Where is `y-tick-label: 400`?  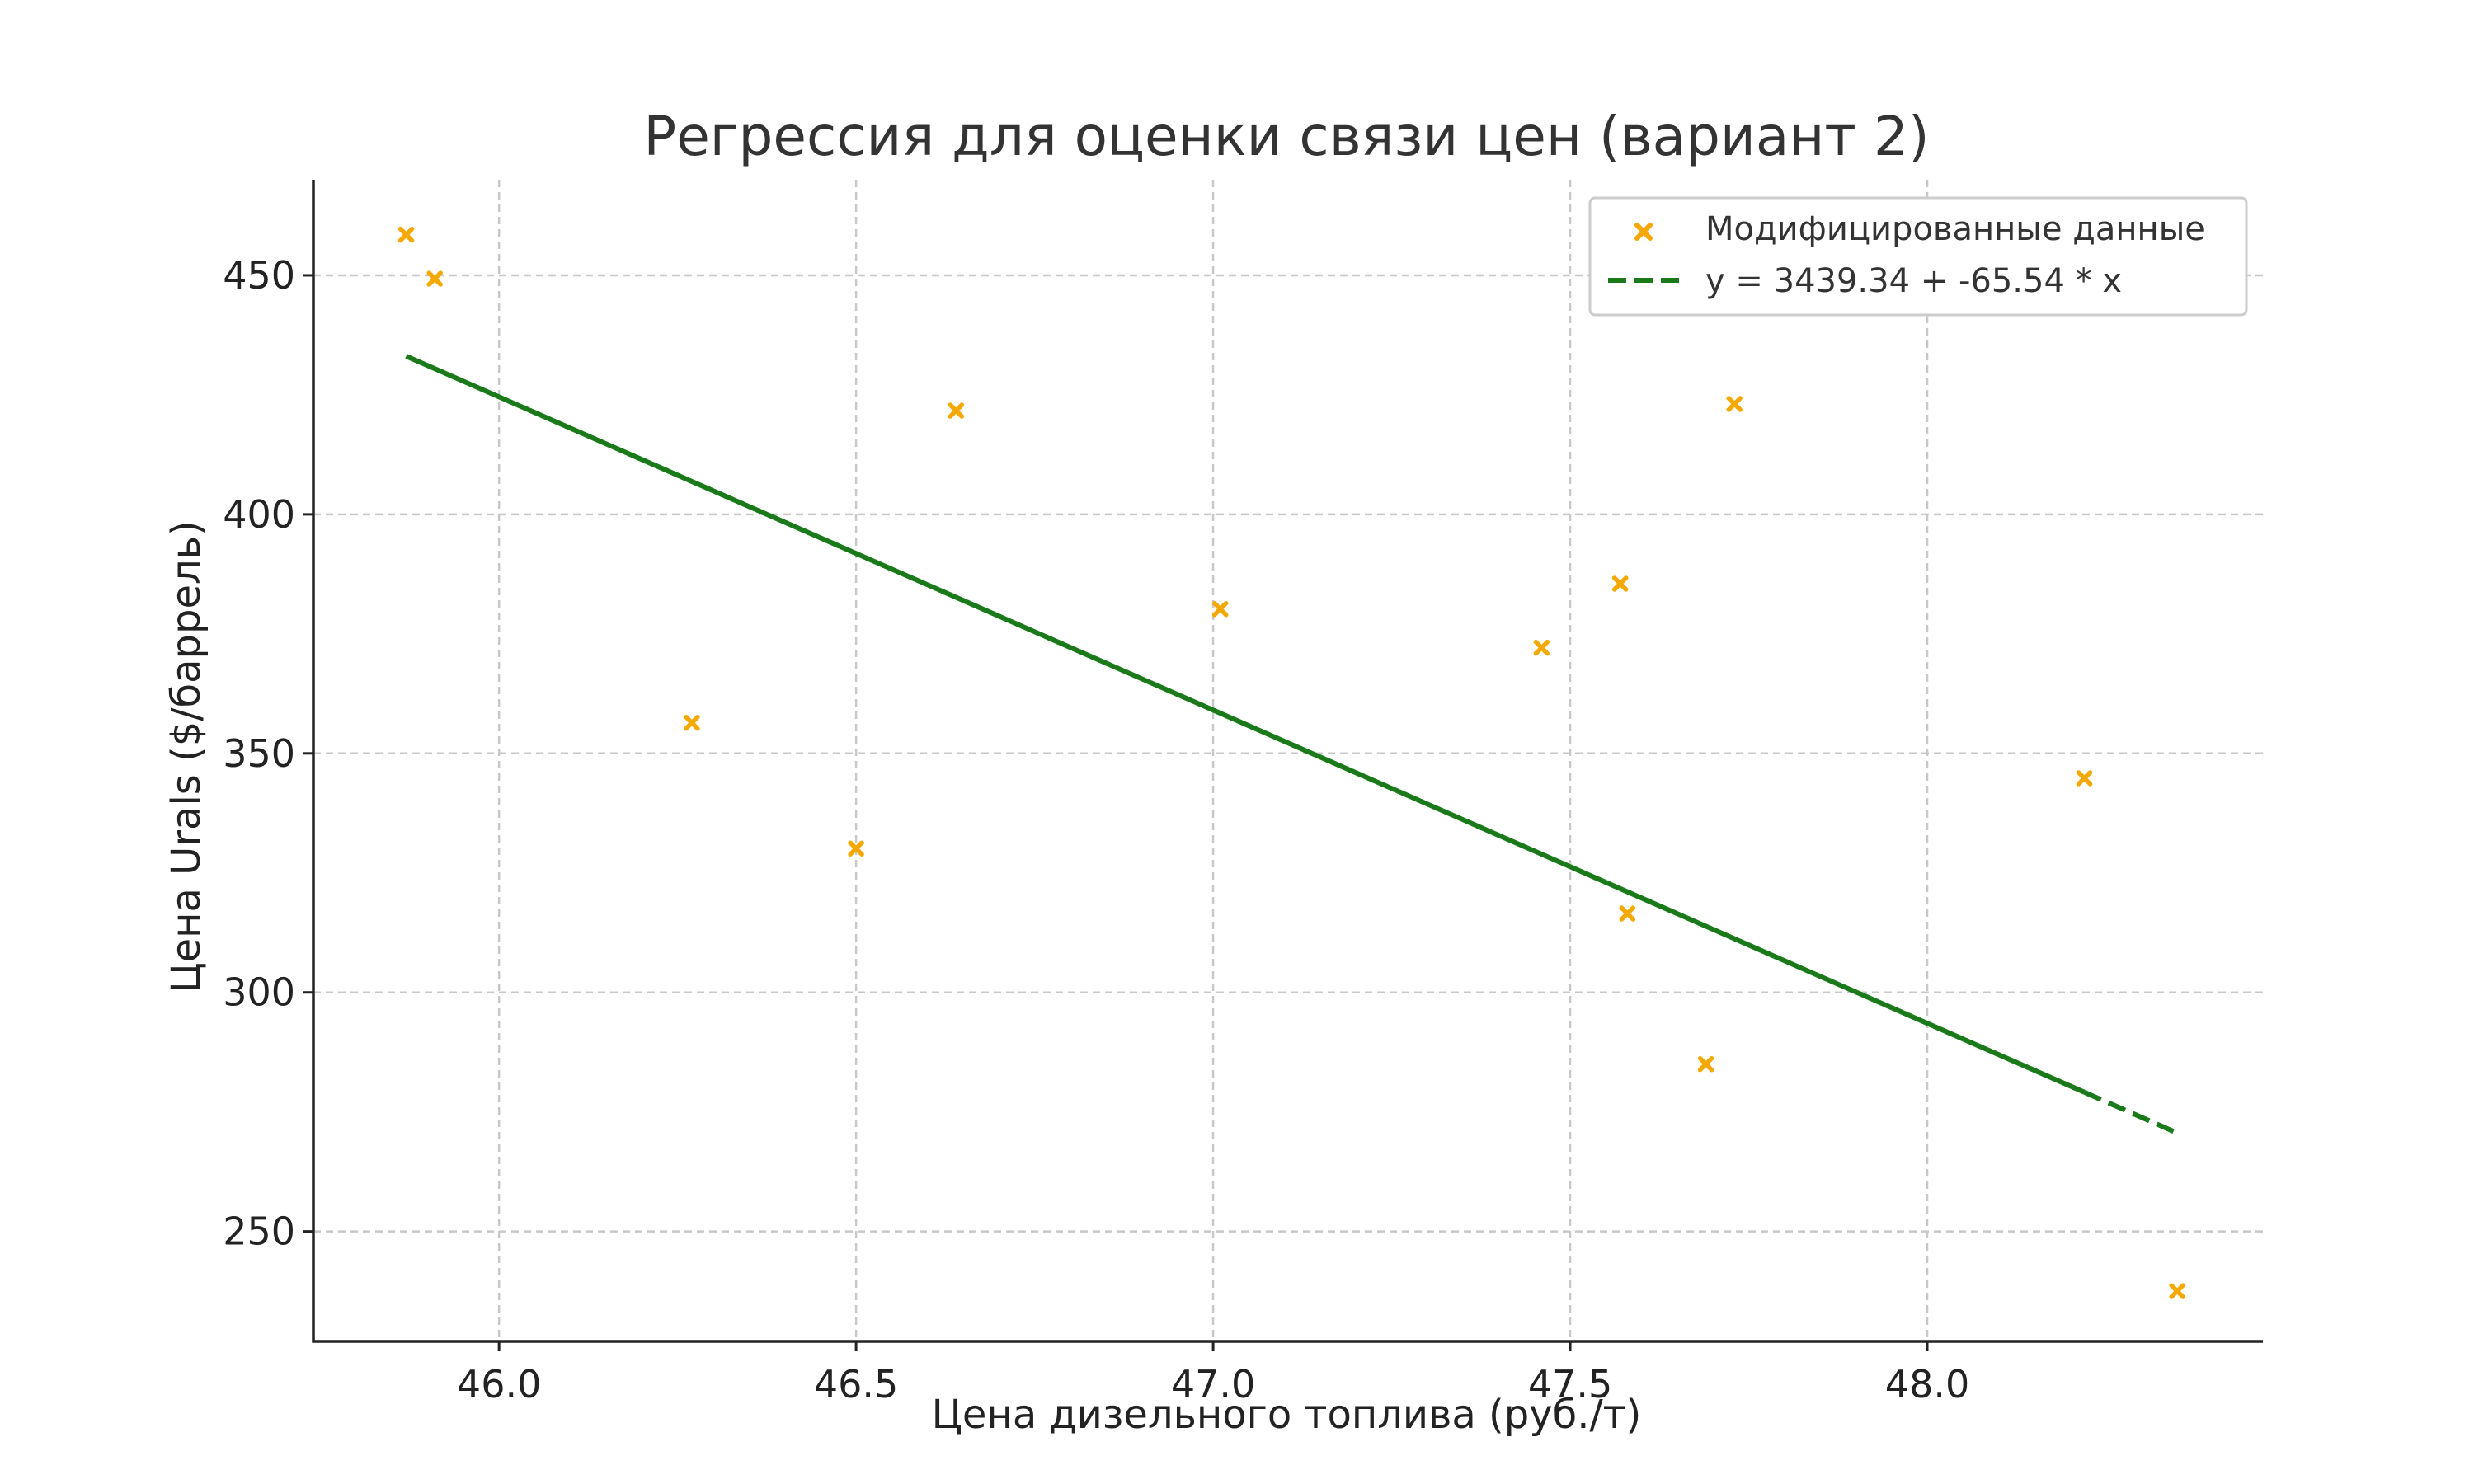
y-tick-label: 400 is located at coordinates (259, 514).